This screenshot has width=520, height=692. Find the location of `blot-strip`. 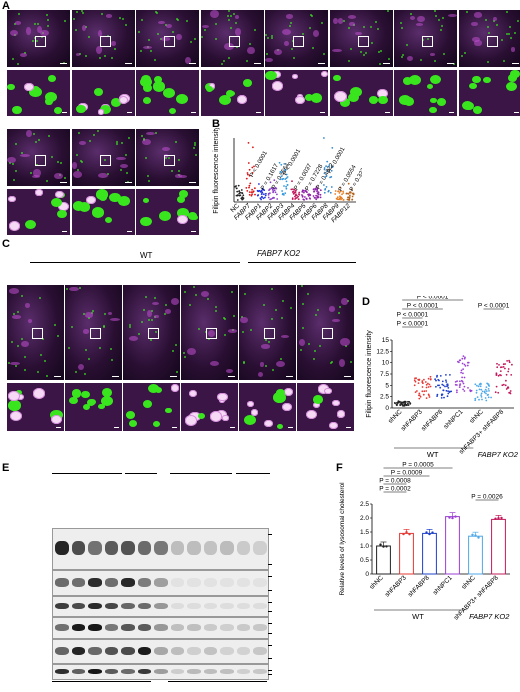

blot-strip is located at coordinates (160, 549).